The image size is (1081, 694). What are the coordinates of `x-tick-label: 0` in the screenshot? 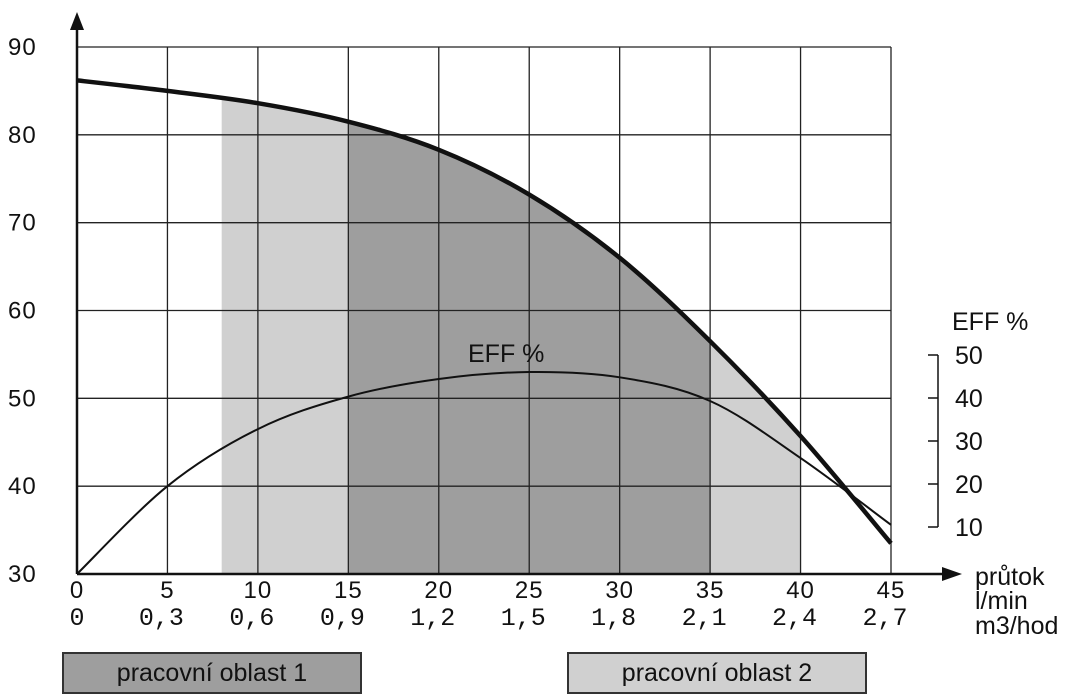 It's located at (77, 590).